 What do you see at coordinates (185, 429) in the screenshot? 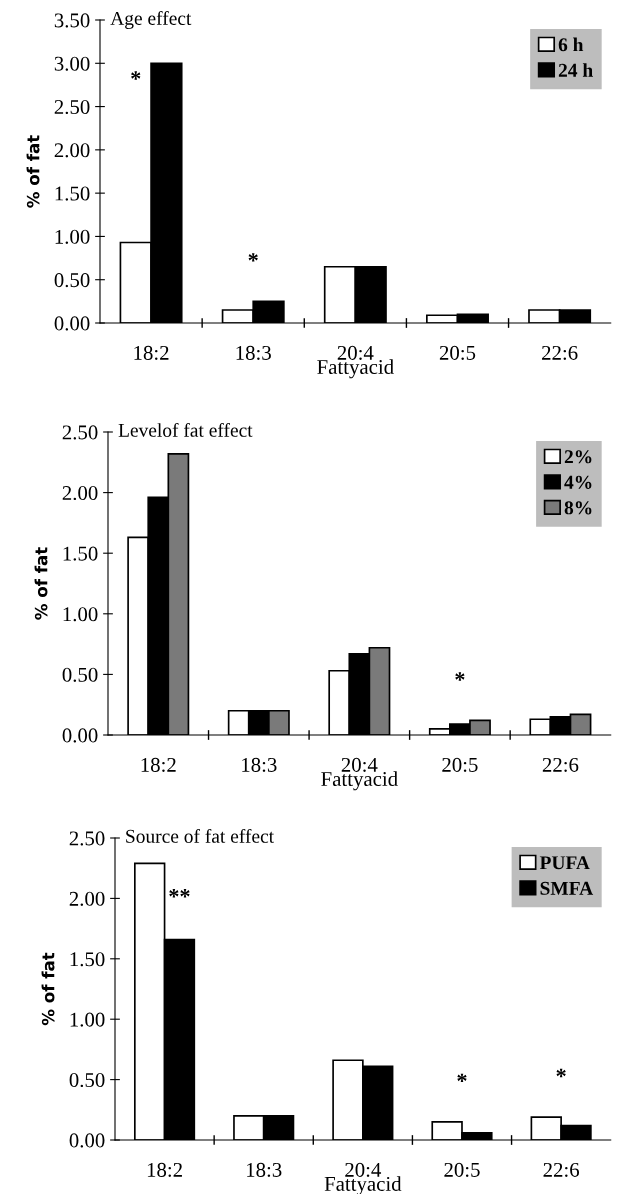
I see `chart-title: Levelof fat effect` at bounding box center [185, 429].